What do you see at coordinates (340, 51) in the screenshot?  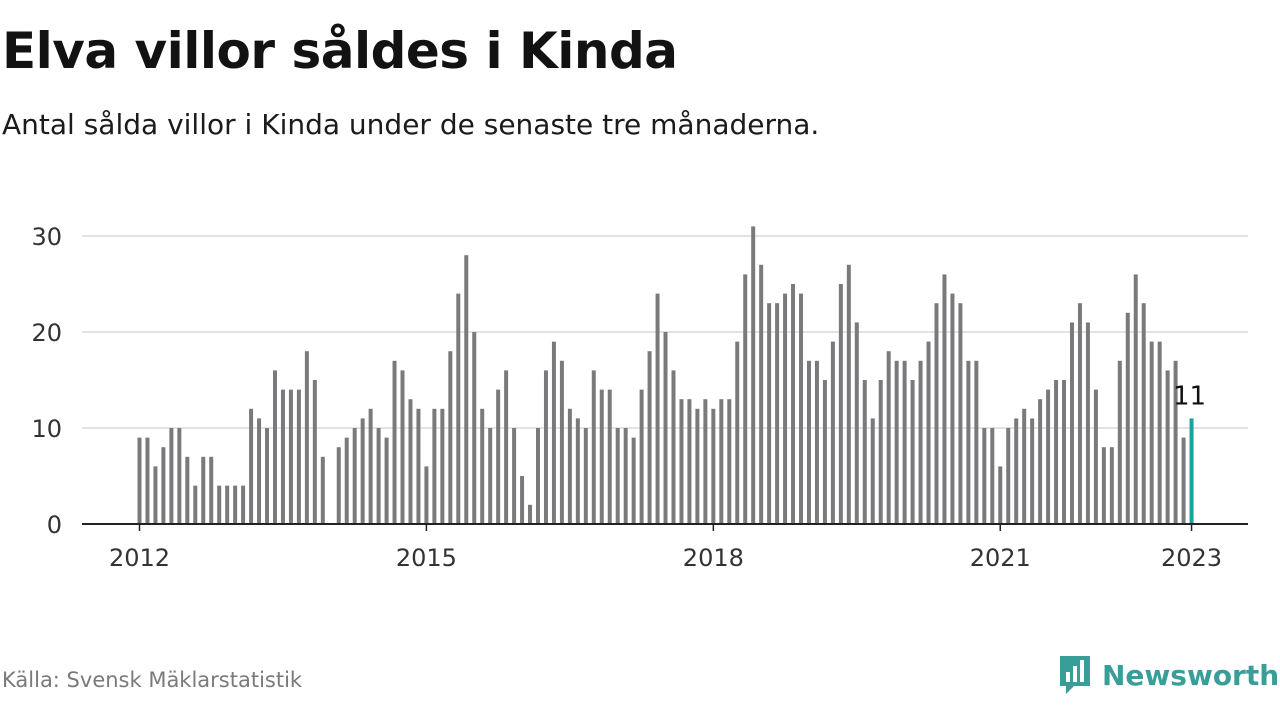 I see `chart-title: Elva villor såldes i Kinda` at bounding box center [340, 51].